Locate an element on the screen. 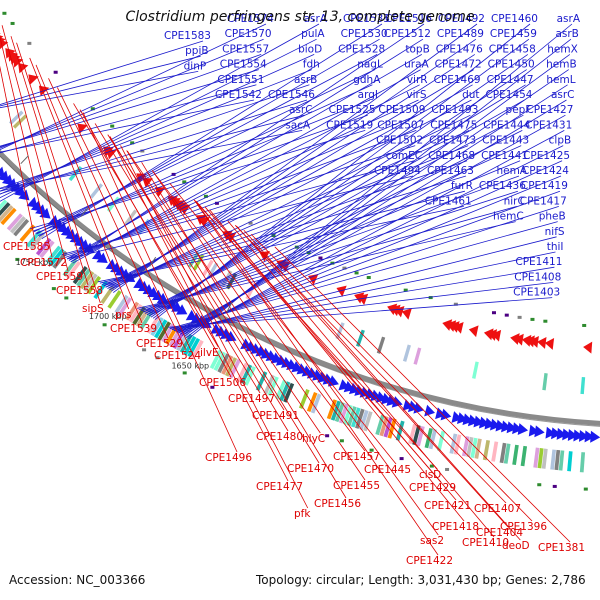  forward-gene-label: CPE1476 is located at coordinates (459, 49).